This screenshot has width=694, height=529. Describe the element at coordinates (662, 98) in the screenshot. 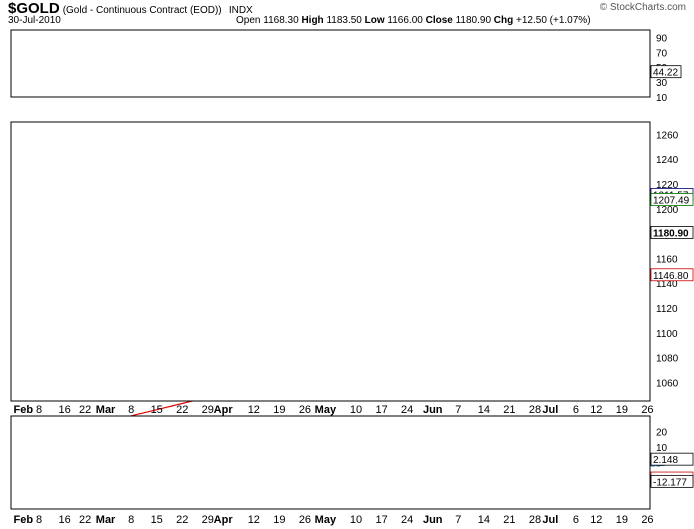

I see `rsi-tick-label: 10` at that location.